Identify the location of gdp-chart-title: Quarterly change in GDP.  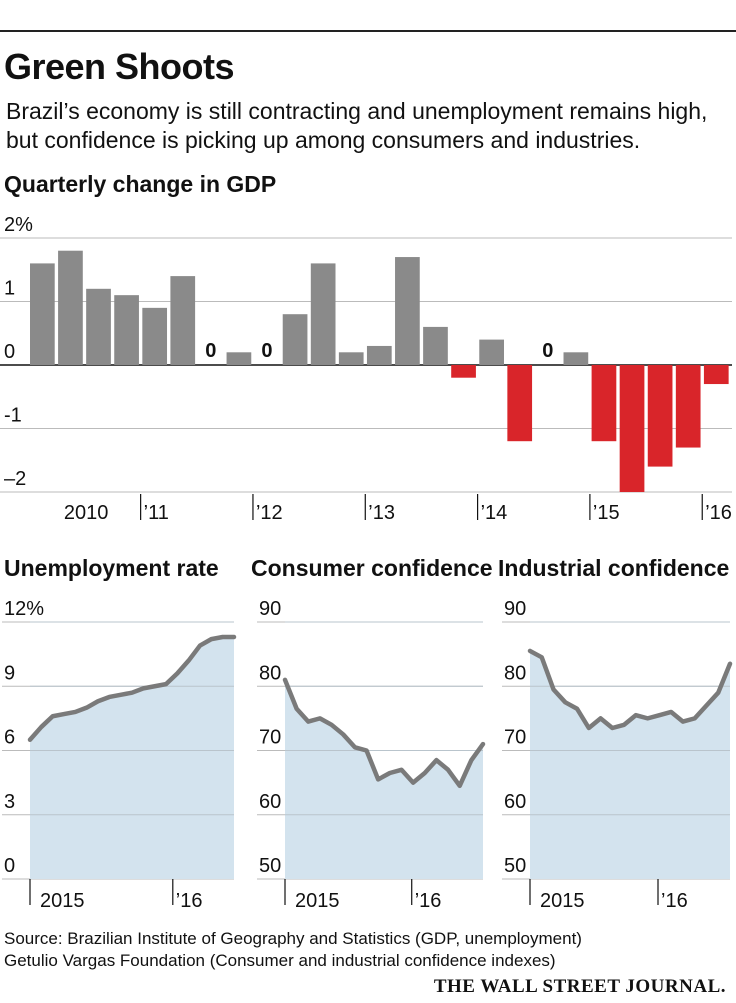
(140, 184).